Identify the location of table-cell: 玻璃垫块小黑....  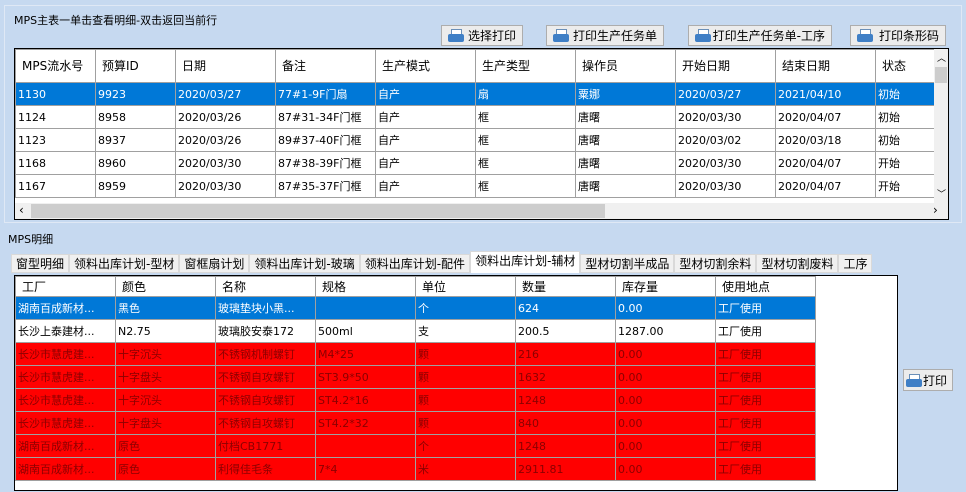
(265, 308).